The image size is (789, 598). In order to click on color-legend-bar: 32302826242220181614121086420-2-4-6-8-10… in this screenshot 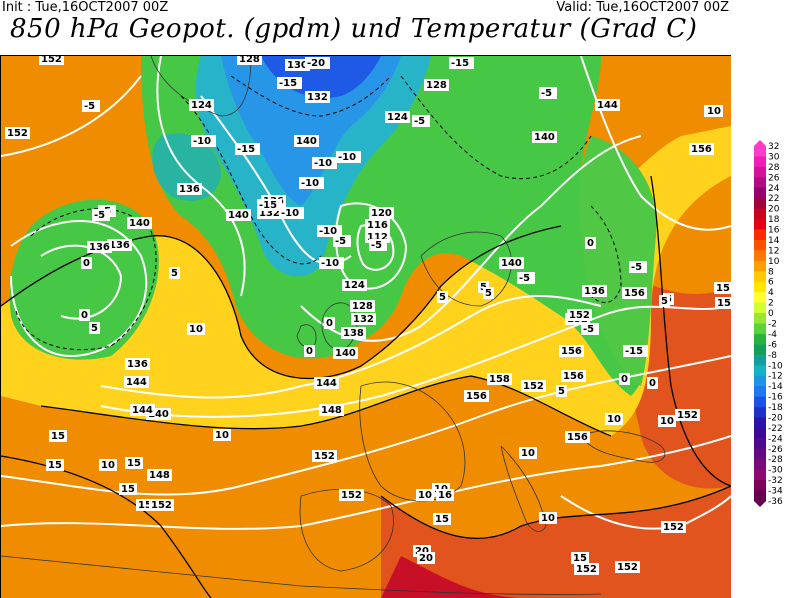, I will do `click(768, 323)`.